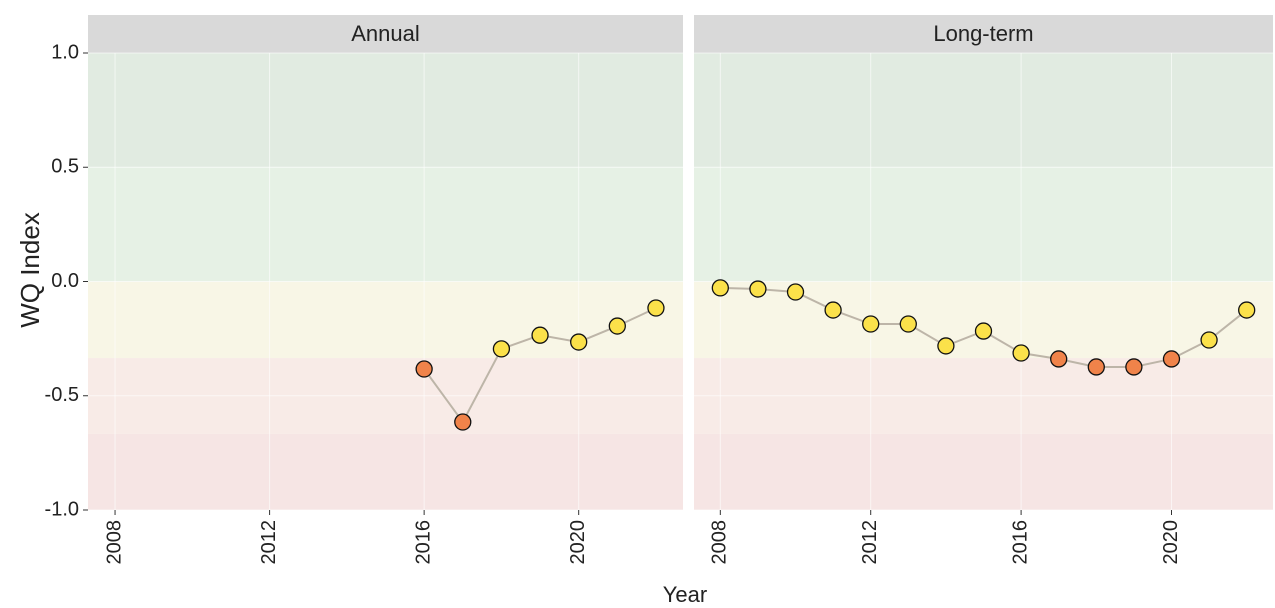 The image size is (1275, 608). What do you see at coordinates (62, 395) in the screenshot?
I see `y-tick-label: -0.5` at bounding box center [62, 395].